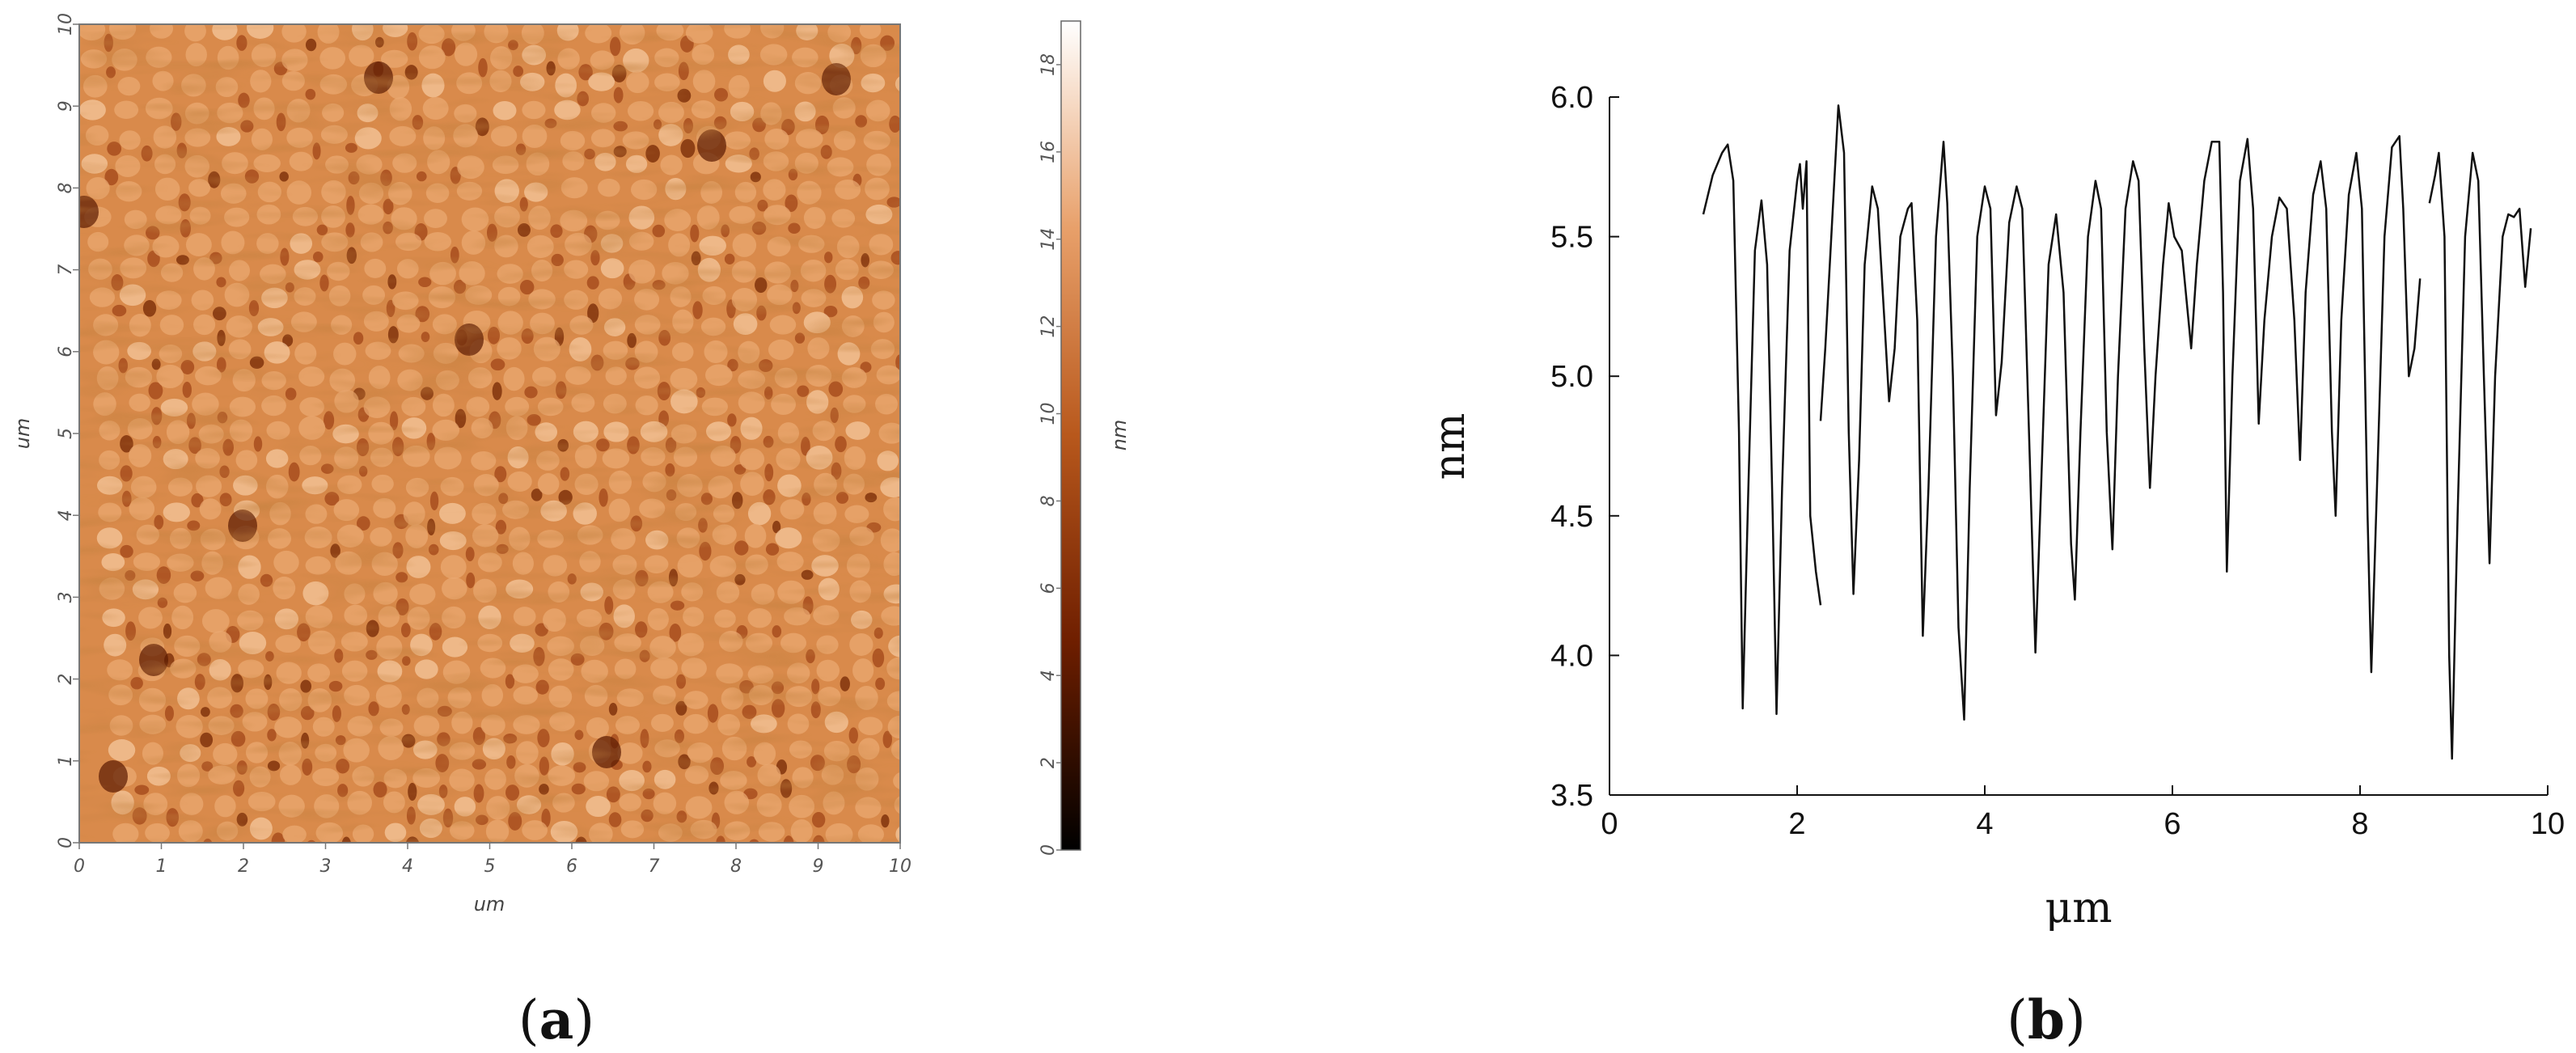 Image resolution: width=2576 pixels, height=1053 pixels. Describe the element at coordinates (2548, 824) in the screenshot. I see `profile-x-tick-label: 10` at that location.